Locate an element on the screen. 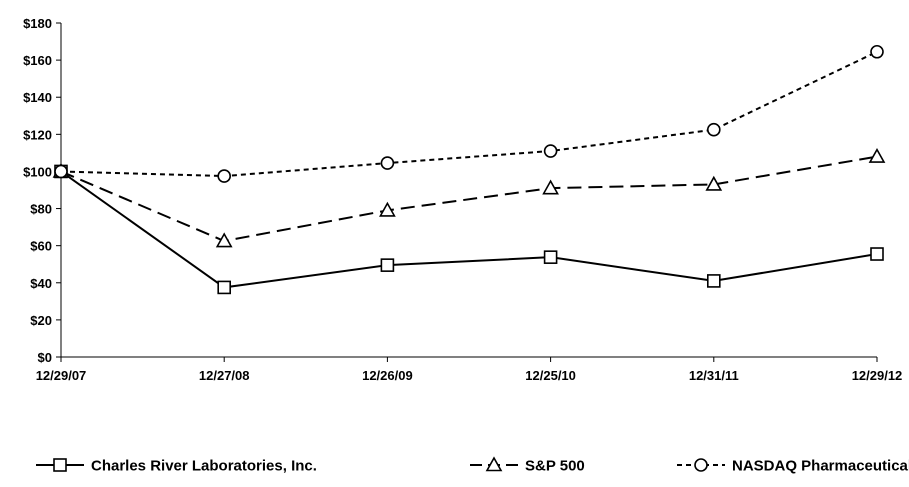  legend-item: NASDAQ Pharmaceutical is located at coordinates (793, 466).